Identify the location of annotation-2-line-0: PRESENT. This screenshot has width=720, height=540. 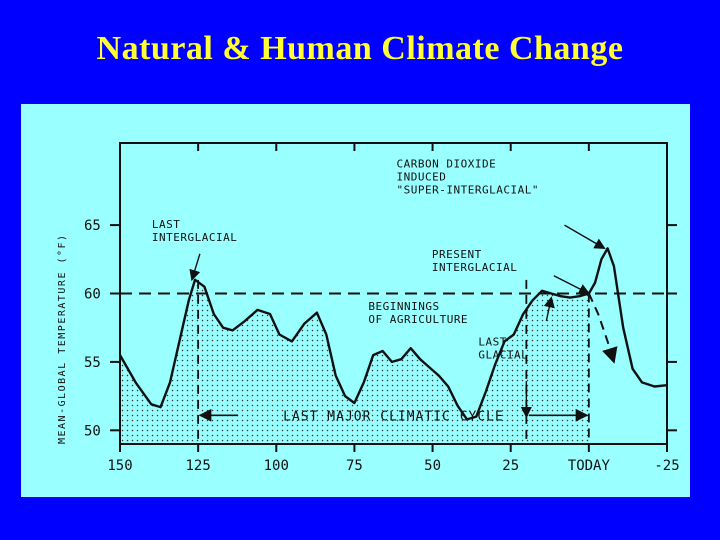
(457, 254).